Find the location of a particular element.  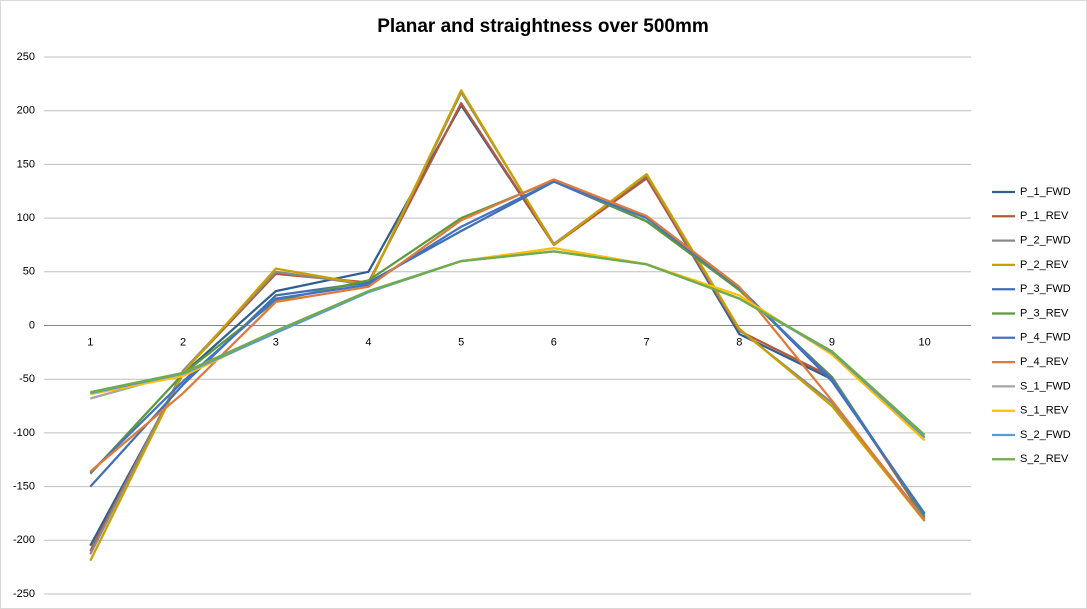

x-tick-label: 3 is located at coordinates (276, 342).